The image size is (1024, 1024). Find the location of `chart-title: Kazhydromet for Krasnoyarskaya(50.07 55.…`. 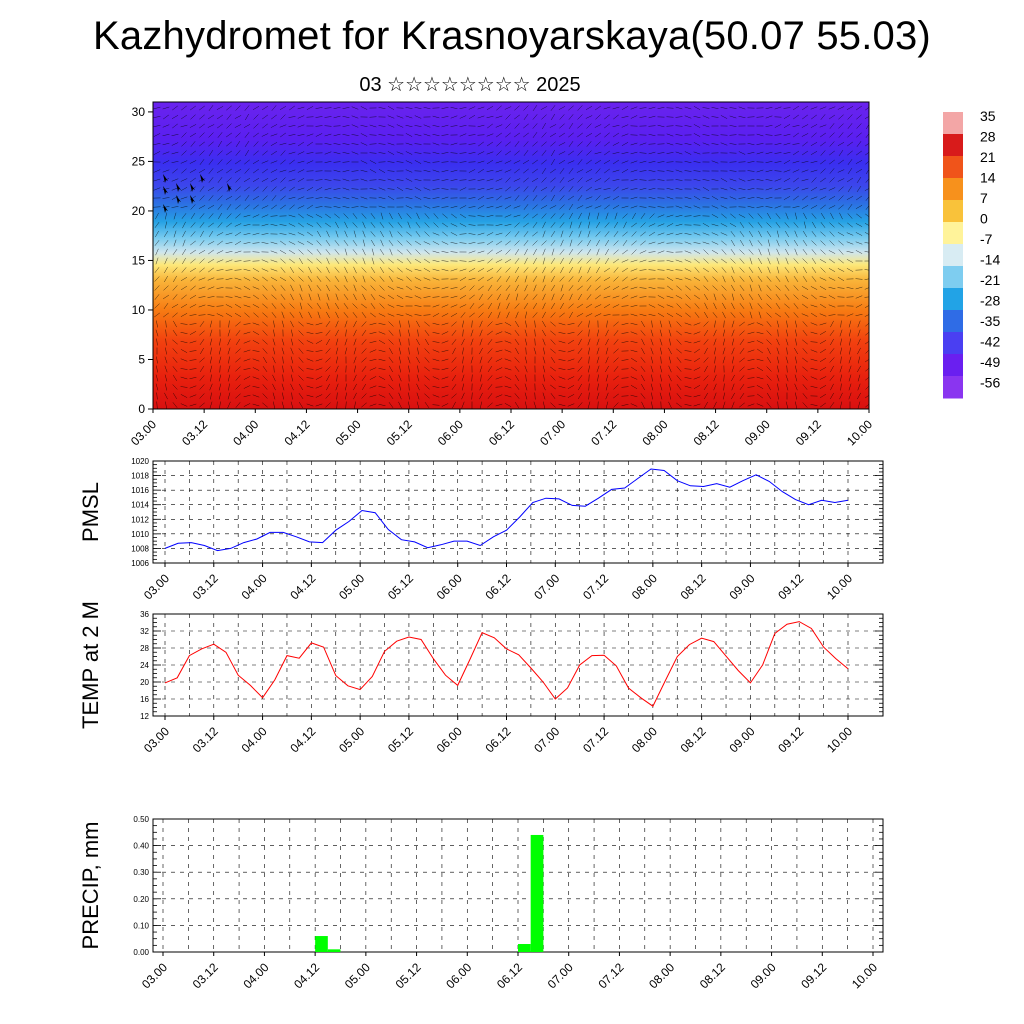

chart-title: Kazhydromet for Krasnoyarskaya(50.07 55.… is located at coordinates (512, 36).